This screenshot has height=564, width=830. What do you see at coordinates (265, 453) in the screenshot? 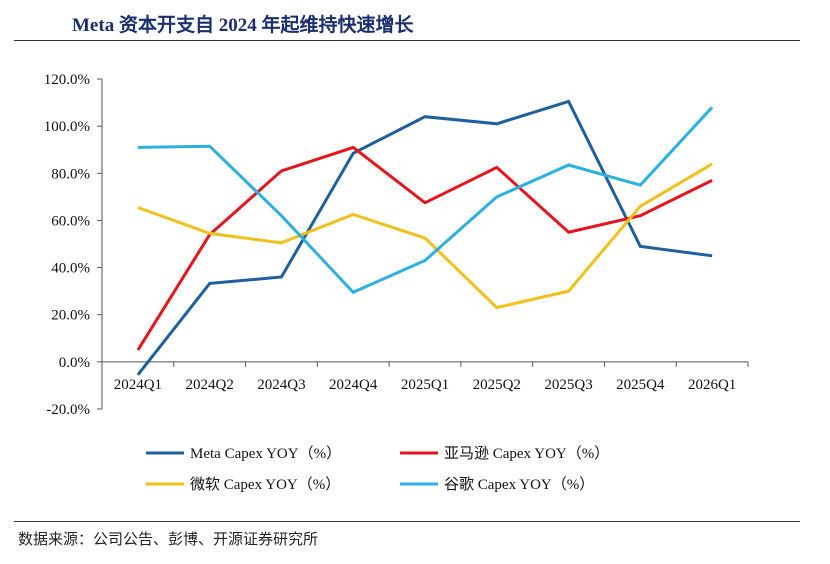
I see `legend-label-1: Meta Capex YOY（%）` at bounding box center [265, 453].